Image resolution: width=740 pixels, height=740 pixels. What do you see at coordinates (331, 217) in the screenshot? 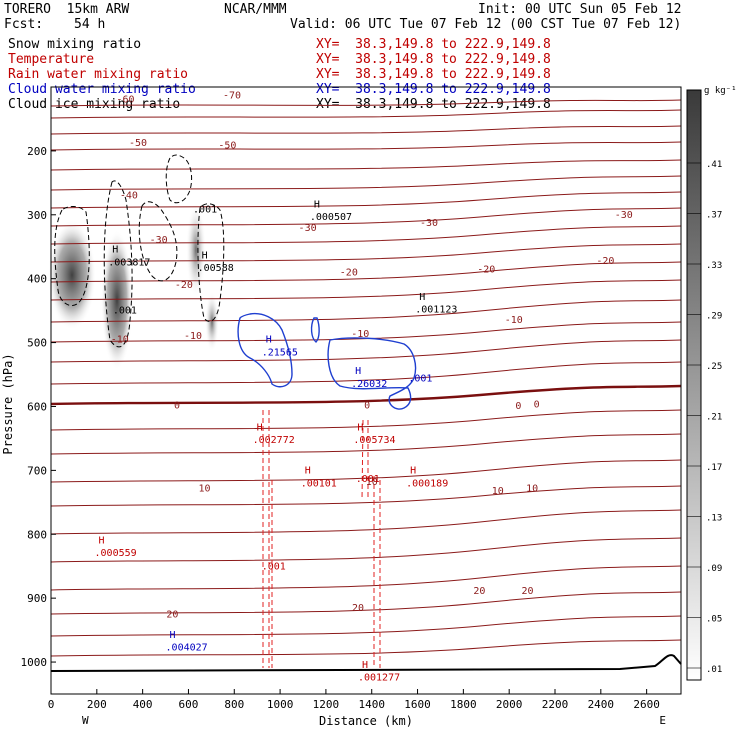
I see `maximum-value-label: .000507` at bounding box center [331, 217].